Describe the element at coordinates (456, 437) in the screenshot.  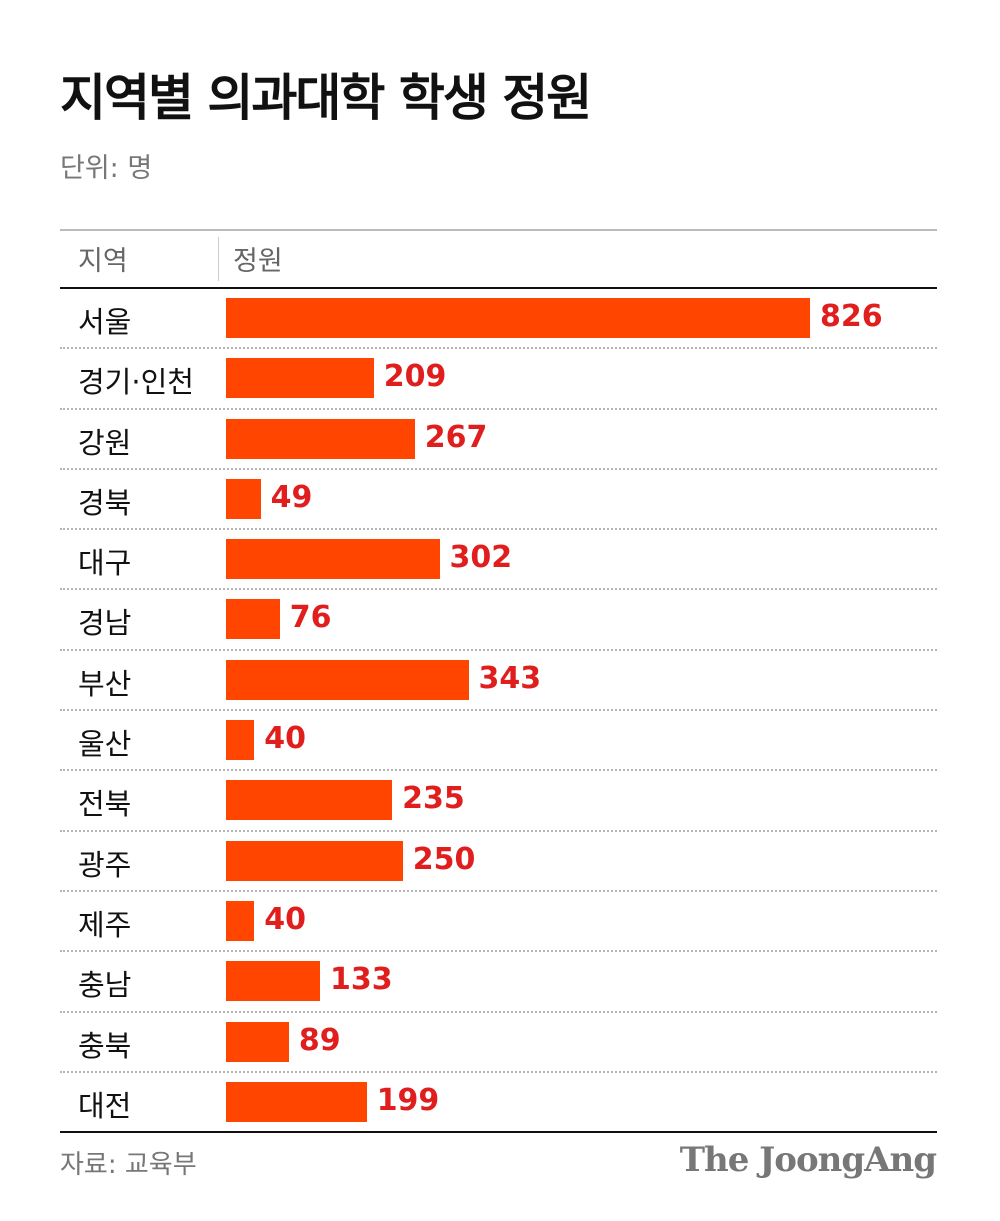
I see `value-label: 267` at that location.